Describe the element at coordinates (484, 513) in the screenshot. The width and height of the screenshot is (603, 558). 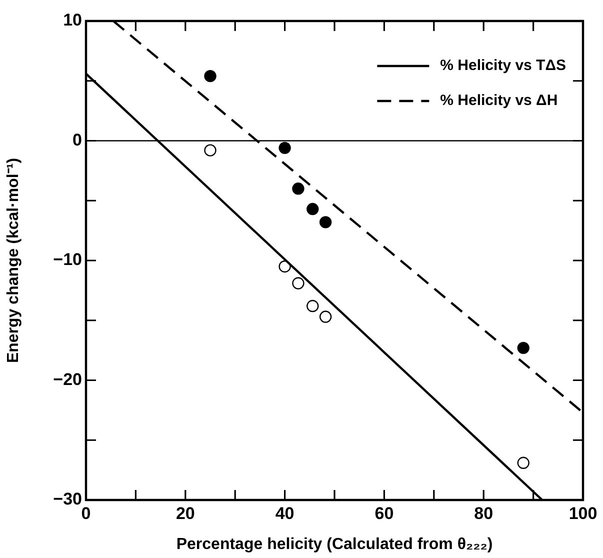
I see `x-tick-label: 80` at that location.